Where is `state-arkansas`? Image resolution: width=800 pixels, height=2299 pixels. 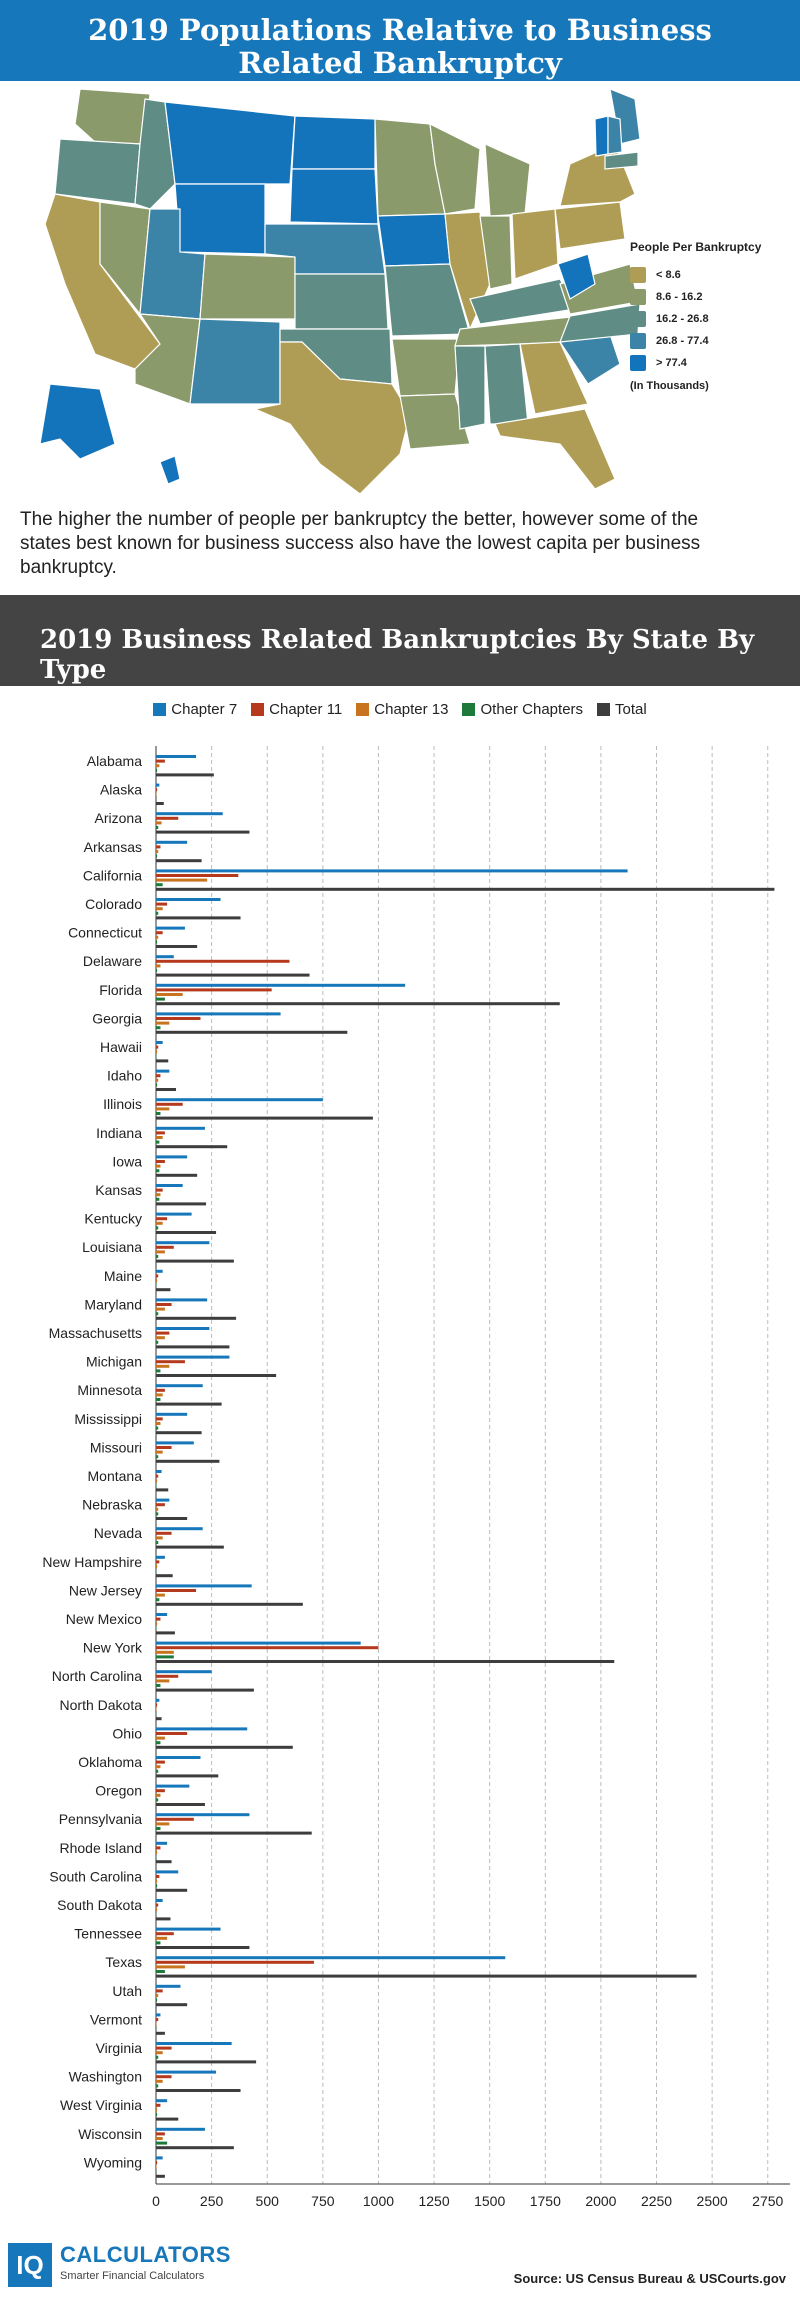 state-arkansas is located at coordinates (426, 367).